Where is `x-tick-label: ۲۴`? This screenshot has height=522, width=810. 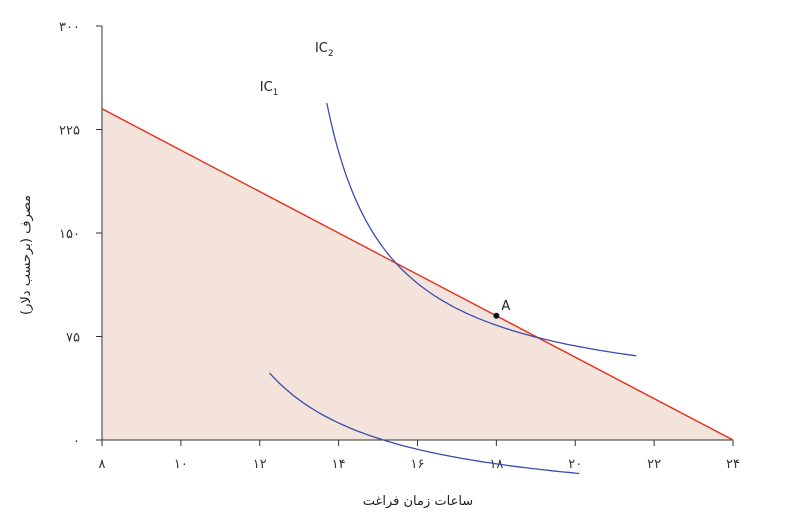
x-tick-label: ۲۴ is located at coordinates (733, 464).